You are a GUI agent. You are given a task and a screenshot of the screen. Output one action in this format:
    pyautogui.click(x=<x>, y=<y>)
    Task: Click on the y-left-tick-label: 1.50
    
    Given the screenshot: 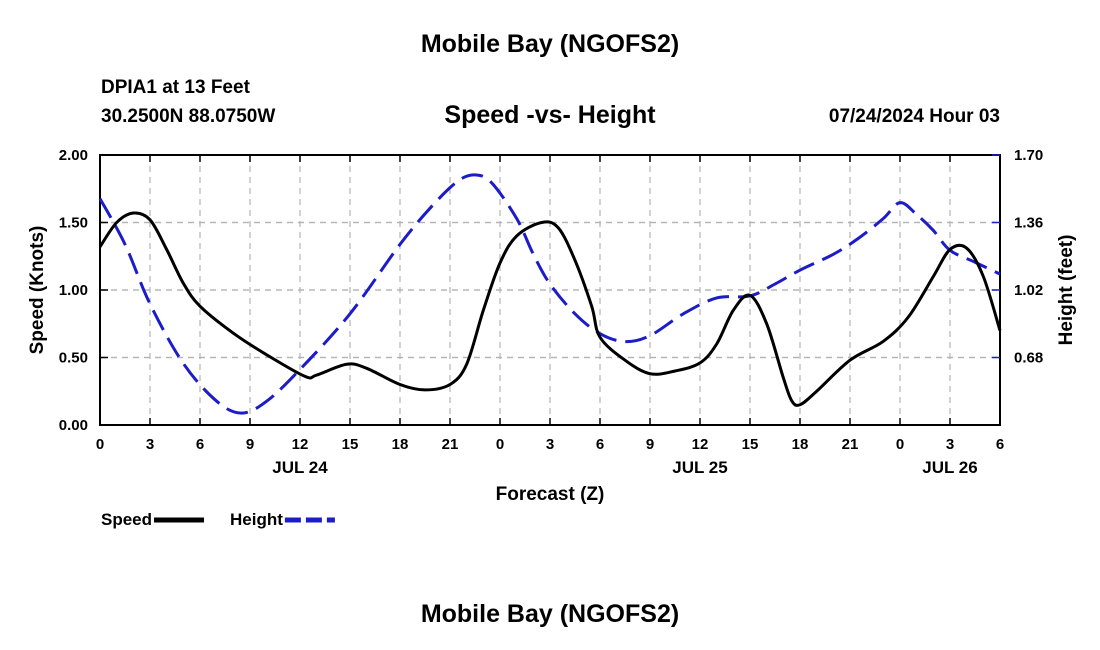 What is the action you would take?
    pyautogui.click(x=73, y=223)
    